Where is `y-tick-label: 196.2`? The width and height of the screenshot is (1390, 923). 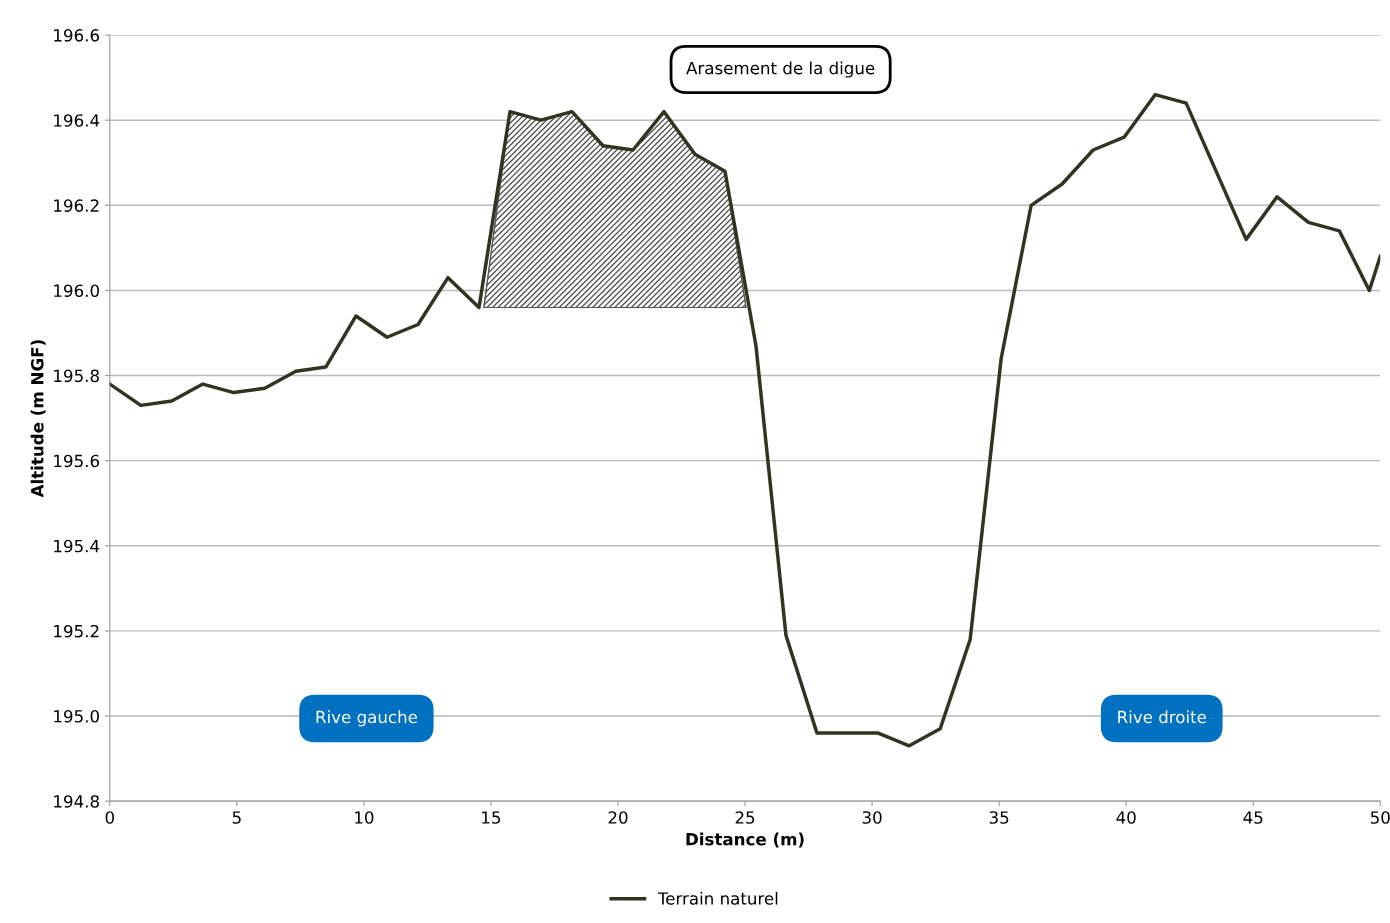
y-tick-label: 196.2 is located at coordinates (76, 205).